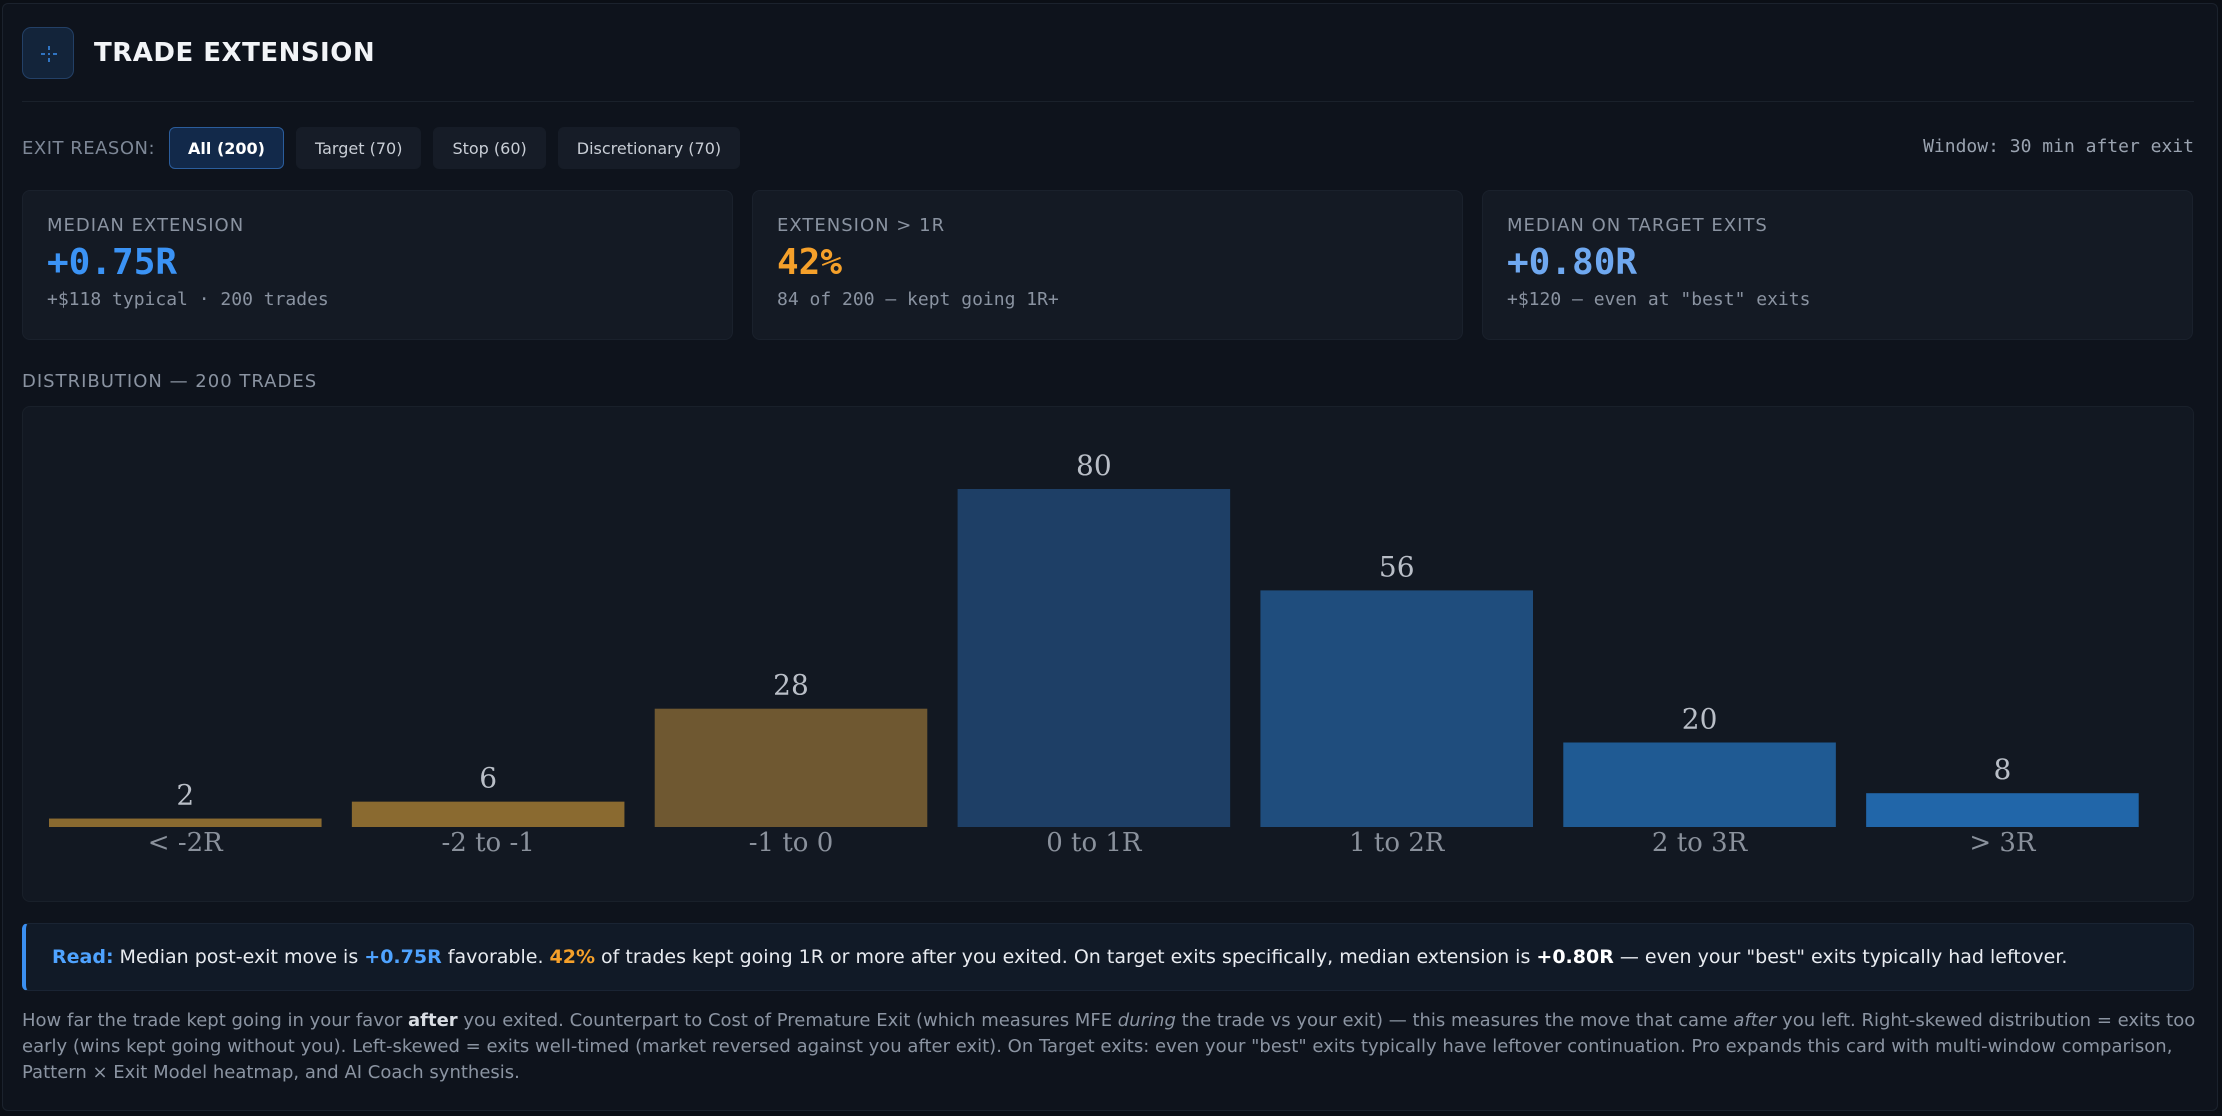 This screenshot has height=1116, width=2222. I want to click on category-label: < -2R, so click(186, 843).